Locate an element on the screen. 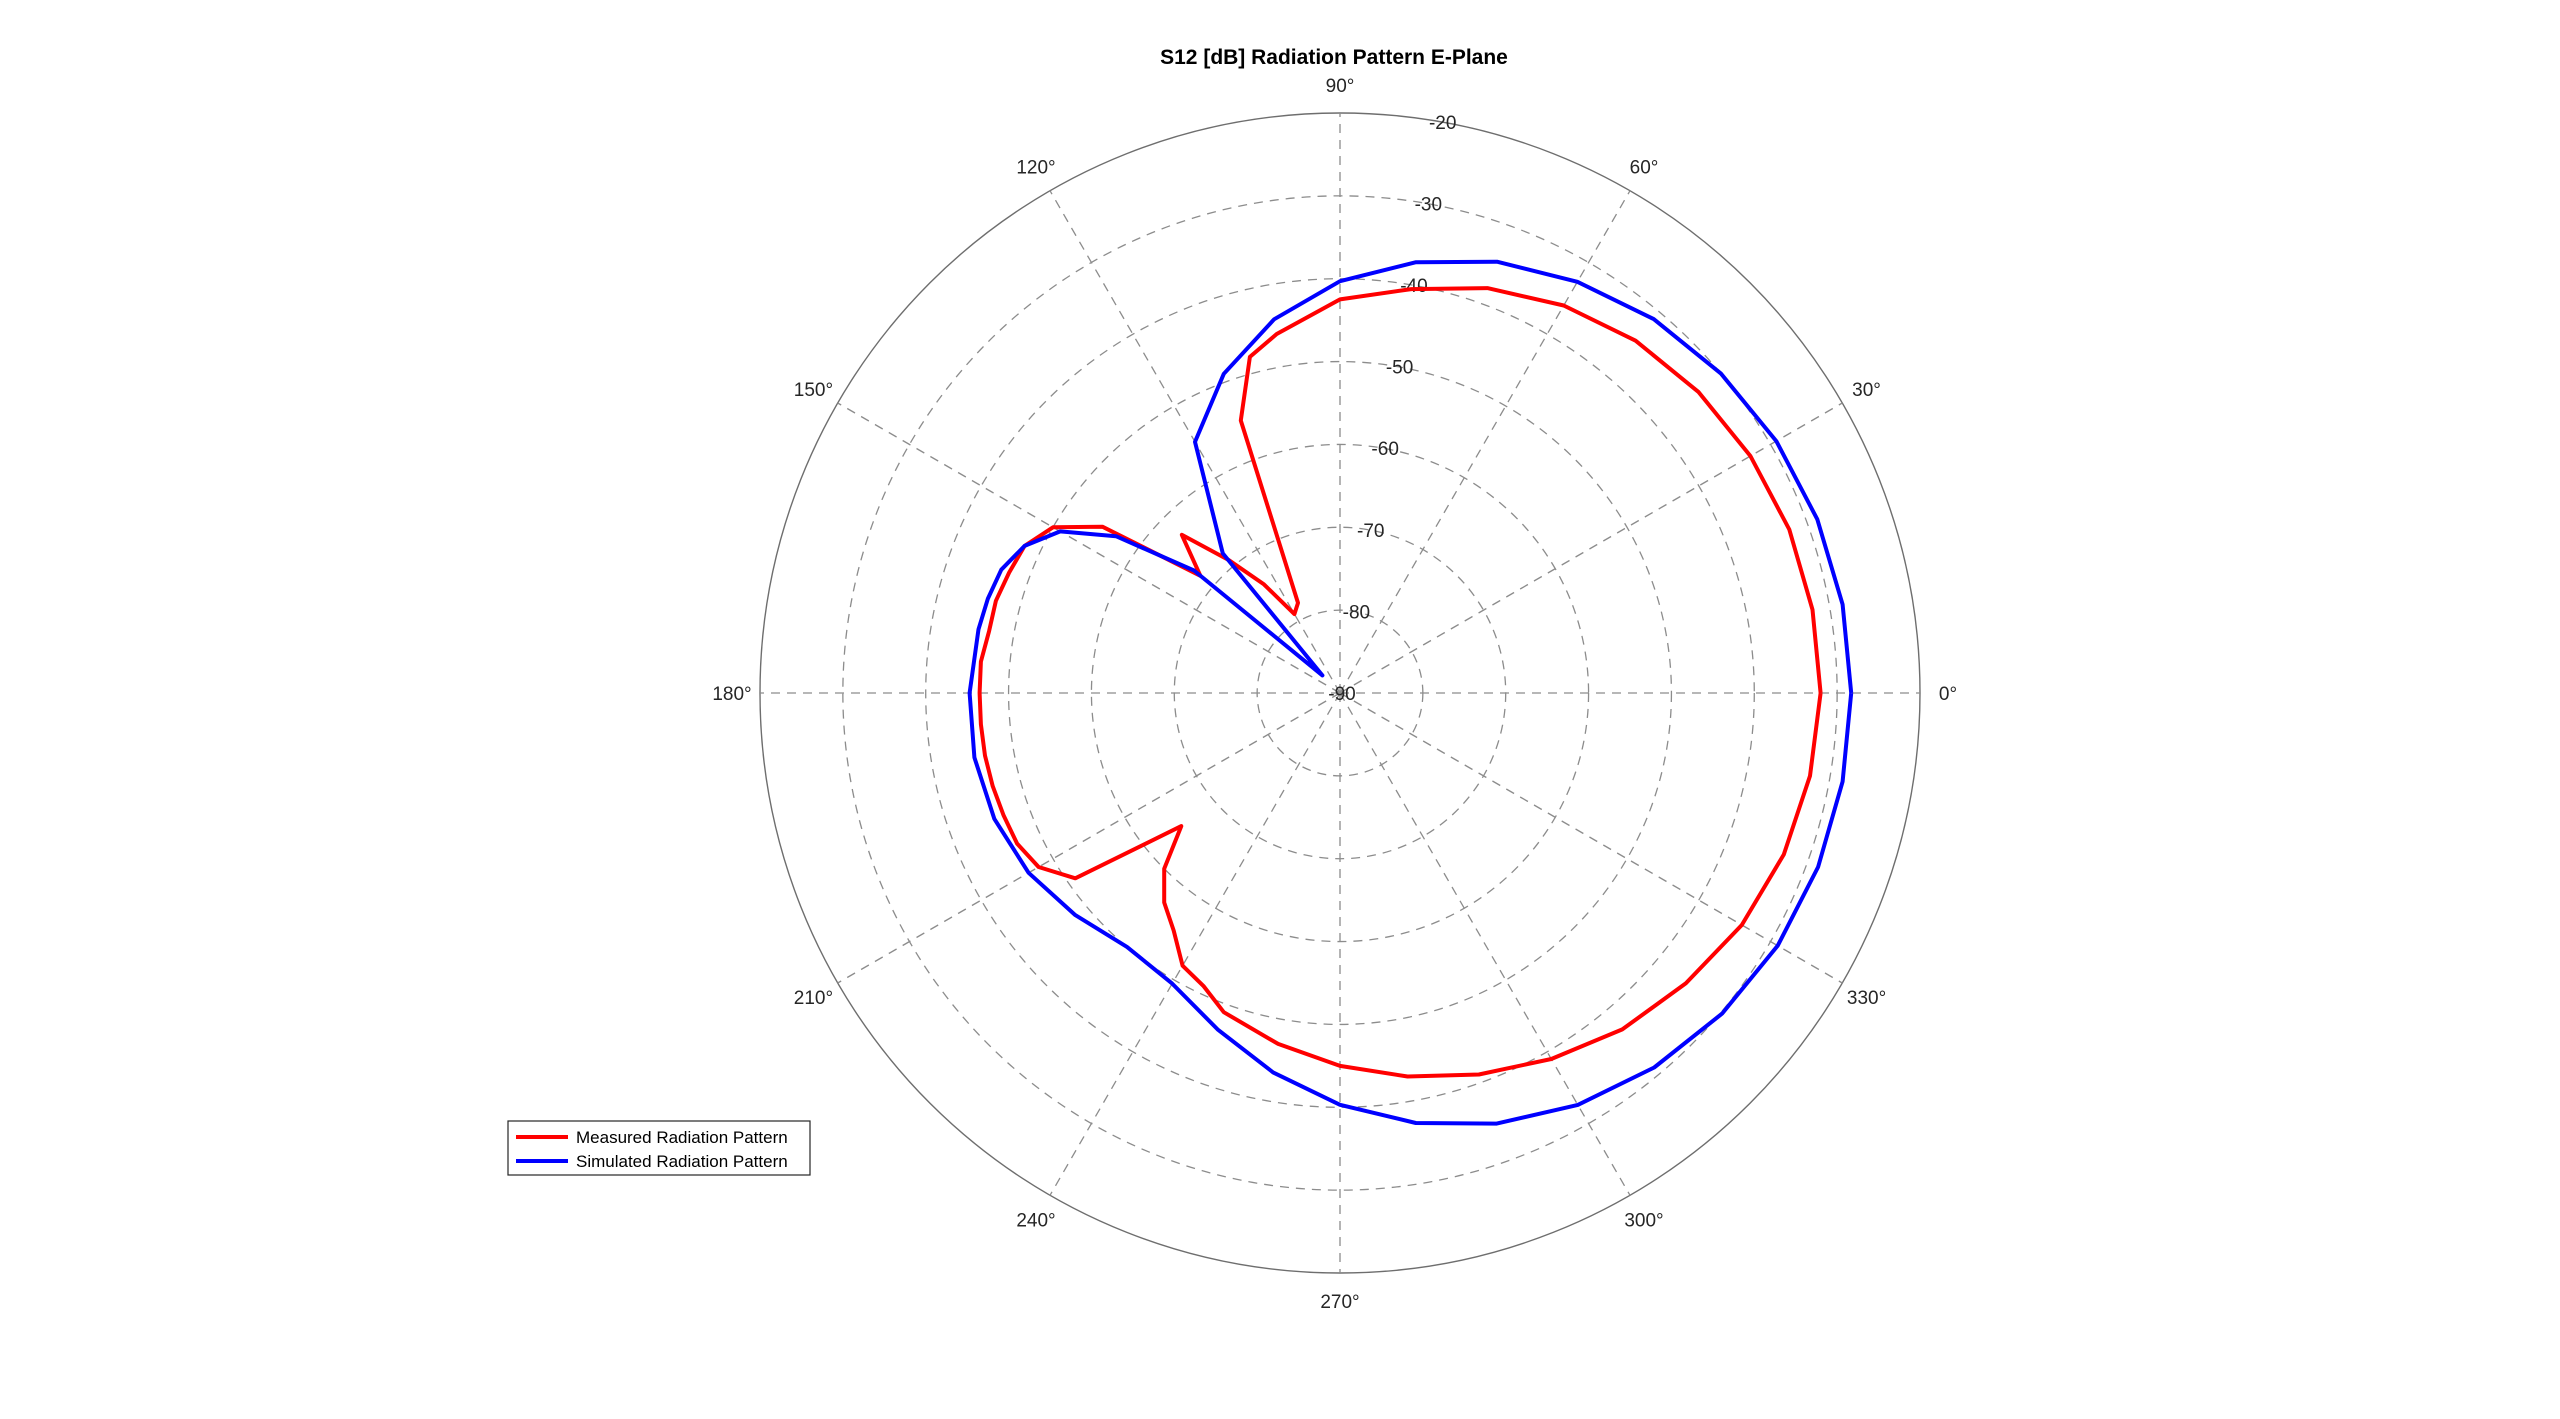  radius-tick-labels: -90 -80 -70 -60 -50 -40 -30 -20 is located at coordinates (1392, 409).